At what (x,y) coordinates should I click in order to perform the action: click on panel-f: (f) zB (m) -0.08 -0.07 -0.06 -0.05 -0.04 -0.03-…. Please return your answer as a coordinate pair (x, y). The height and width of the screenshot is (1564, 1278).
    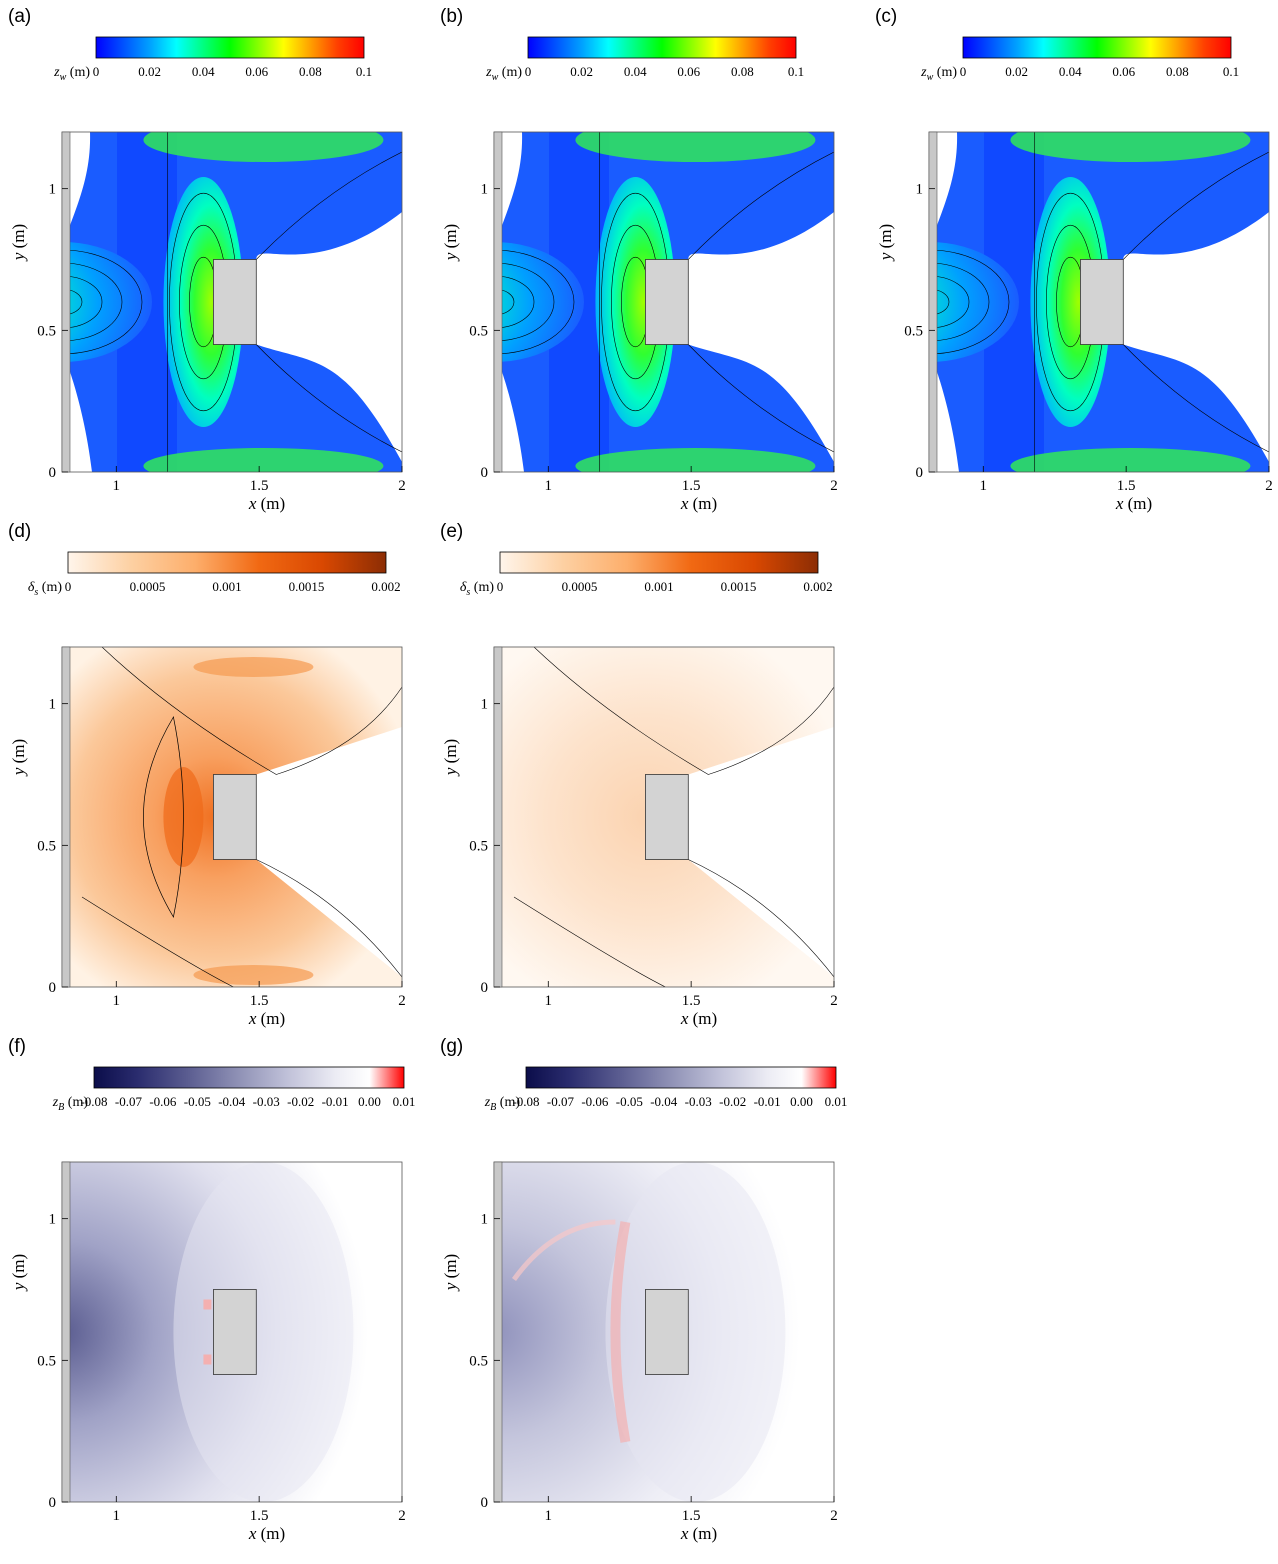
    Looking at the image, I should click on (212, 1290).